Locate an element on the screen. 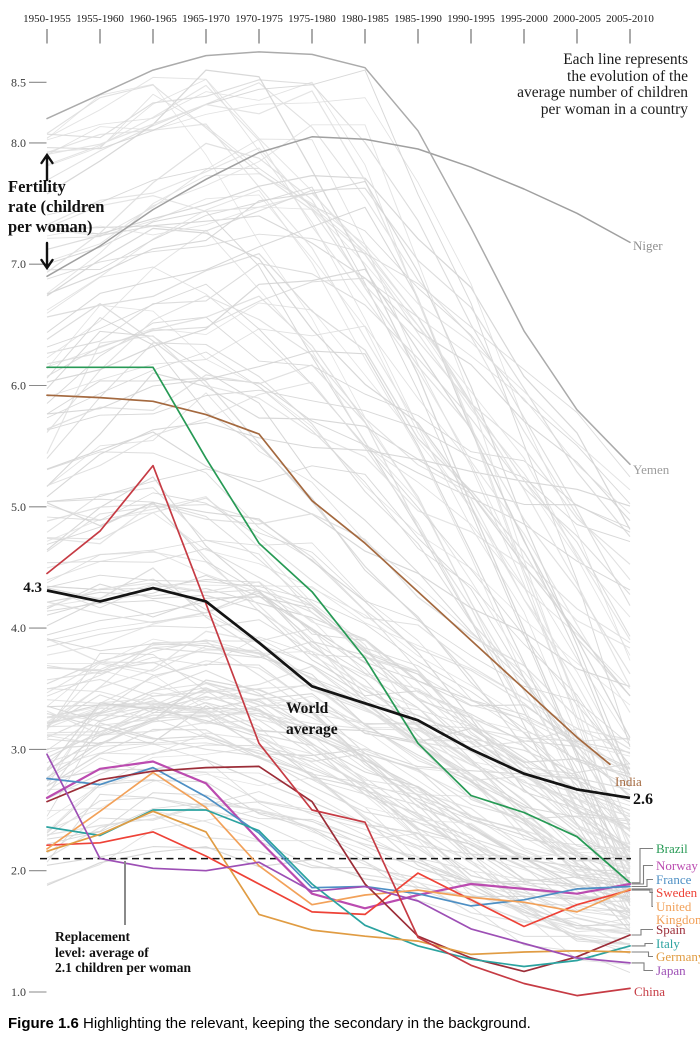 Image resolution: width=700 pixels, height=1050 pixels. figure-caption-number: Figure 1.6 is located at coordinates (43, 1023).